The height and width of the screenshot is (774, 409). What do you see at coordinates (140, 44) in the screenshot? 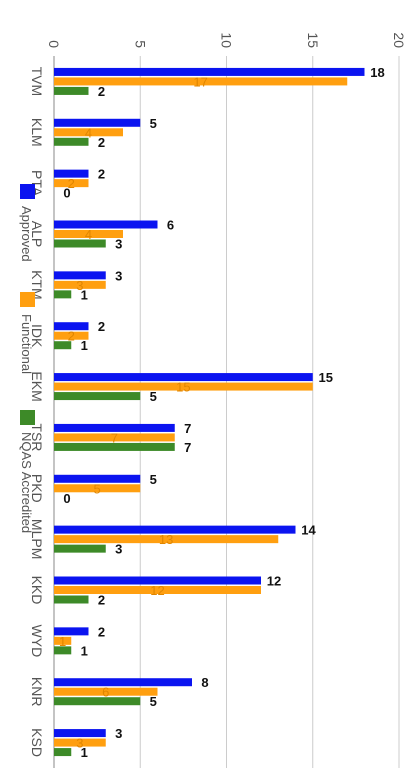
I see `value-tick-label: 5` at bounding box center [140, 44].